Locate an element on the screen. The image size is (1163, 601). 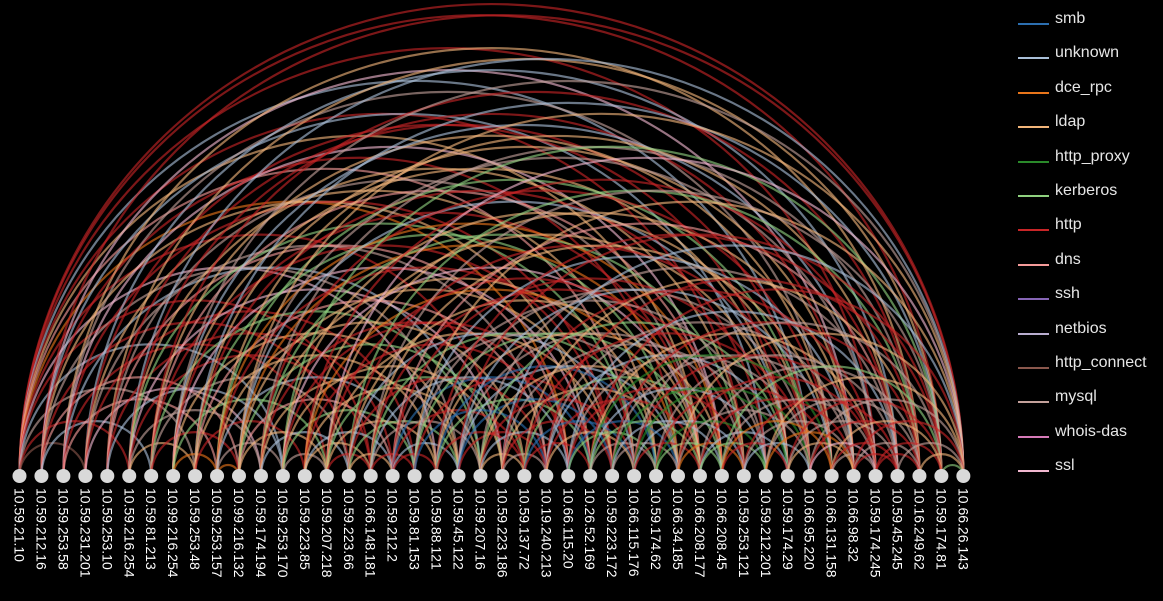
legend-item-http_connect: http_connect is located at coordinates (1090, 369).